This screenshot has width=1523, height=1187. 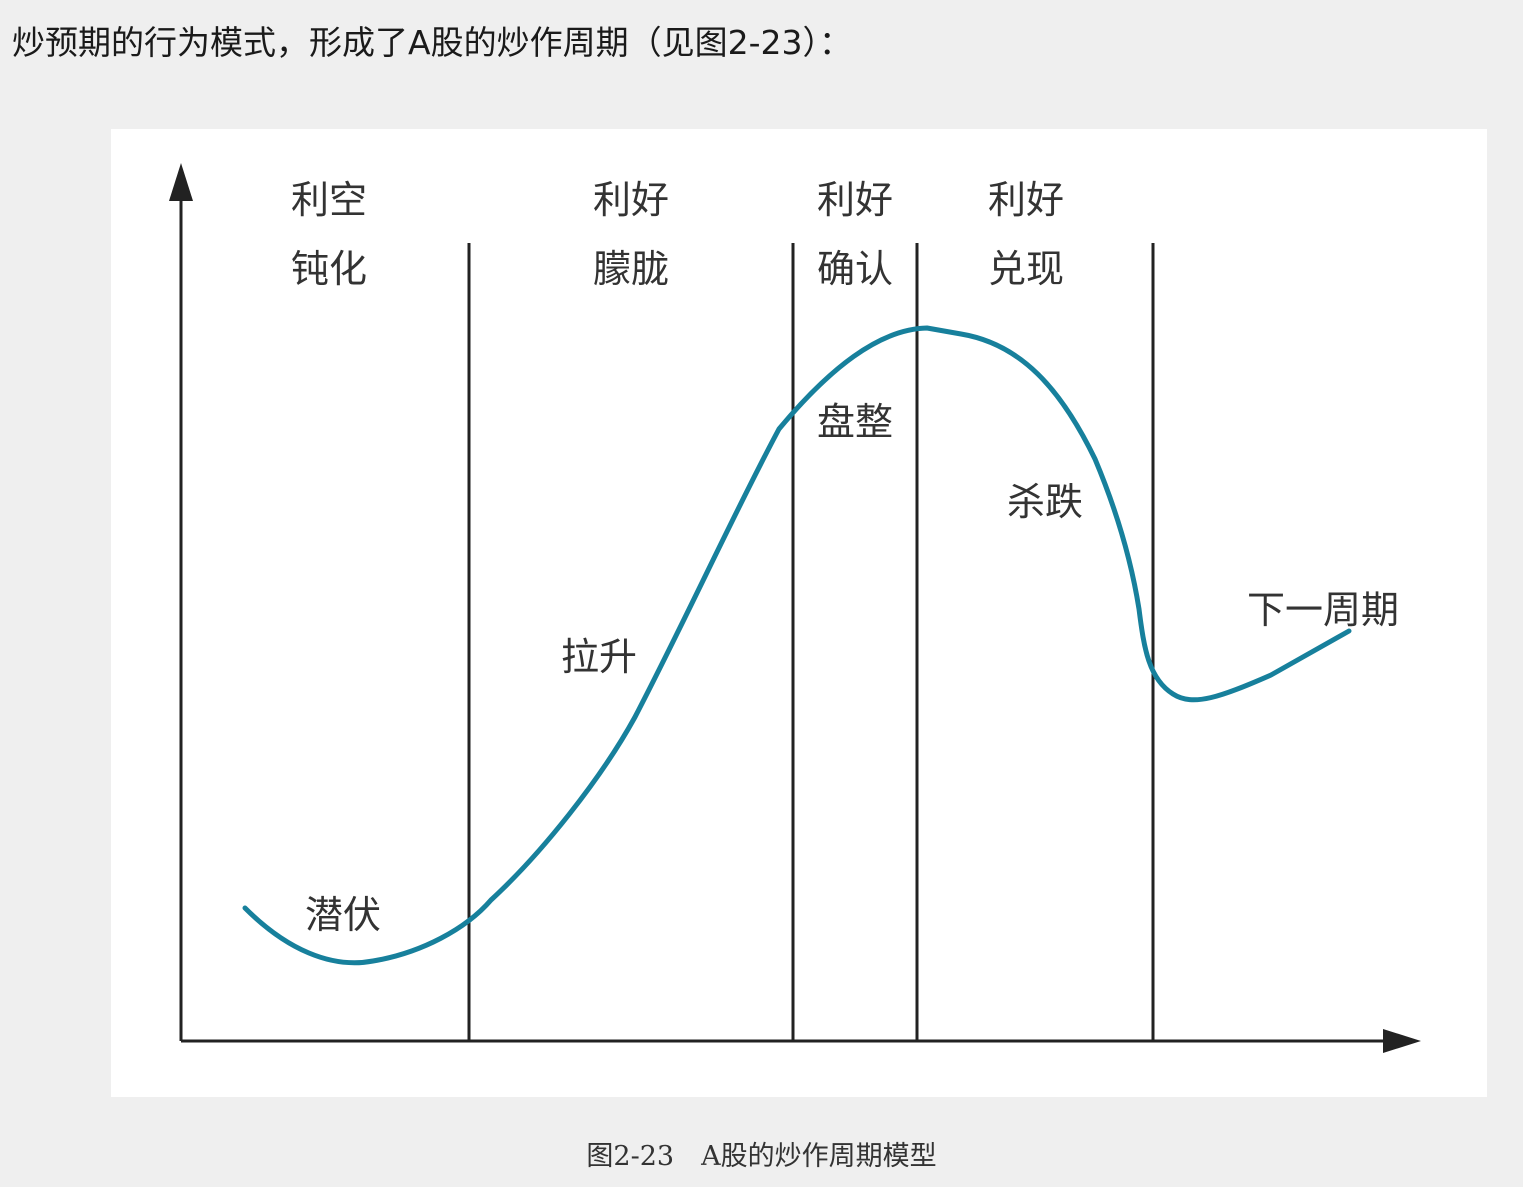 I want to click on stage-label-consolidate: 盘整, so click(x=855, y=422).